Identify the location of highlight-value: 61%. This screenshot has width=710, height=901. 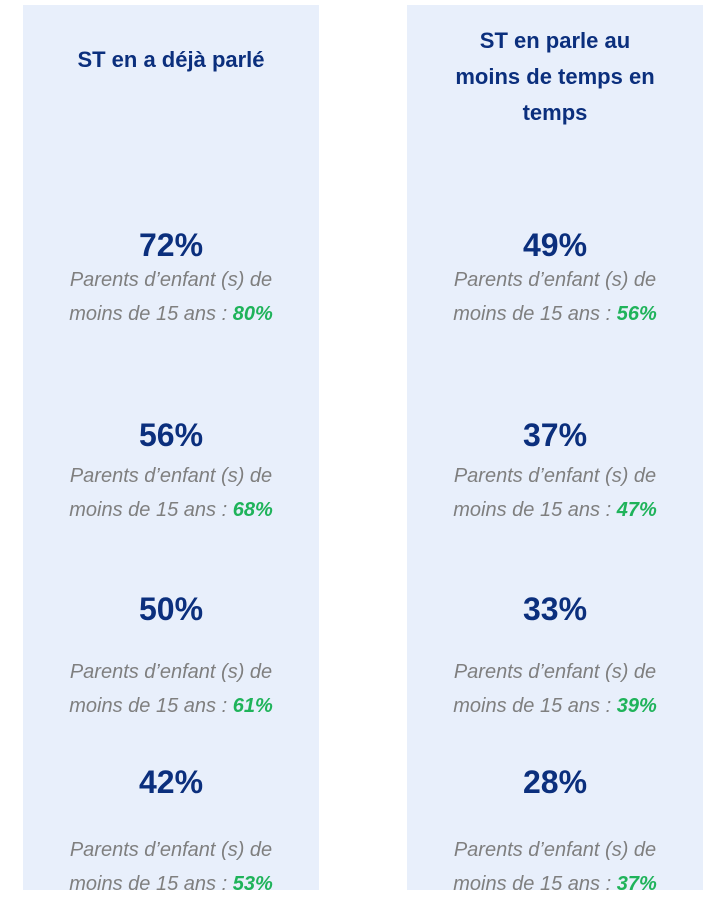
(252, 706).